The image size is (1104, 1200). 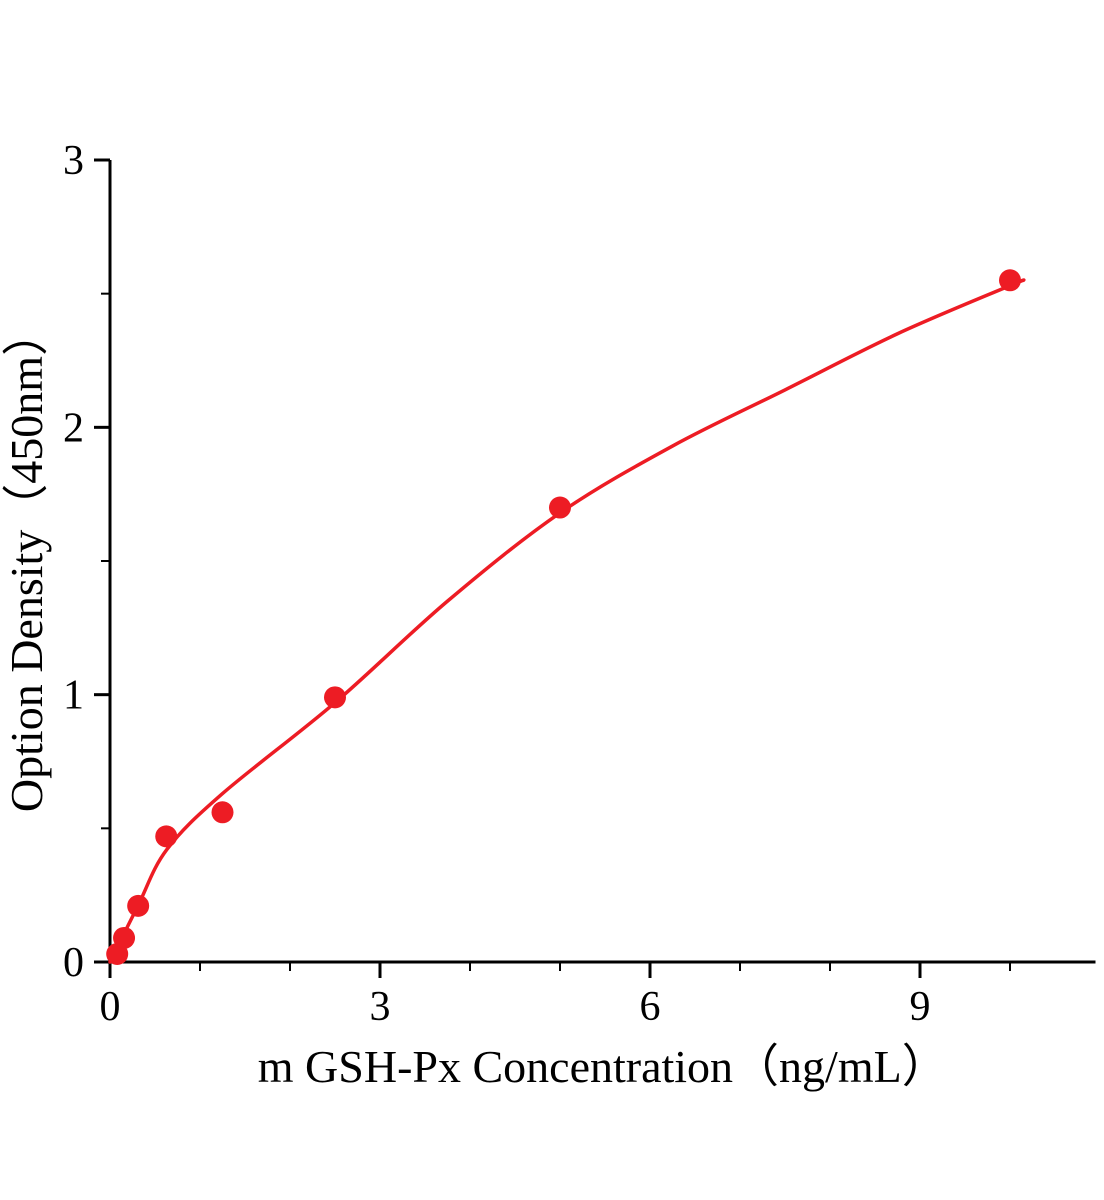 What do you see at coordinates (380, 1007) in the screenshot?
I see `x-tick-label: 3` at bounding box center [380, 1007].